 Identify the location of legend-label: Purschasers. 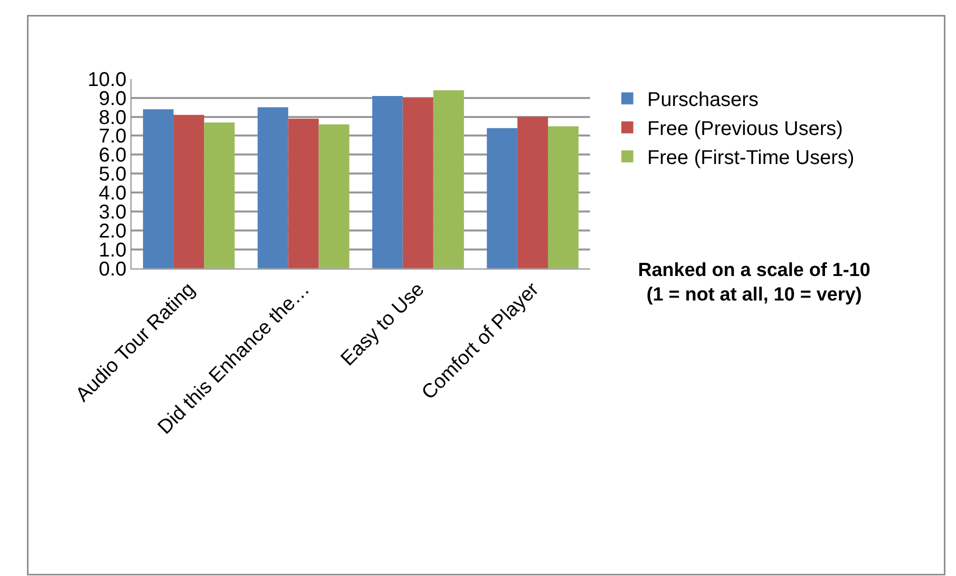
(702, 100).